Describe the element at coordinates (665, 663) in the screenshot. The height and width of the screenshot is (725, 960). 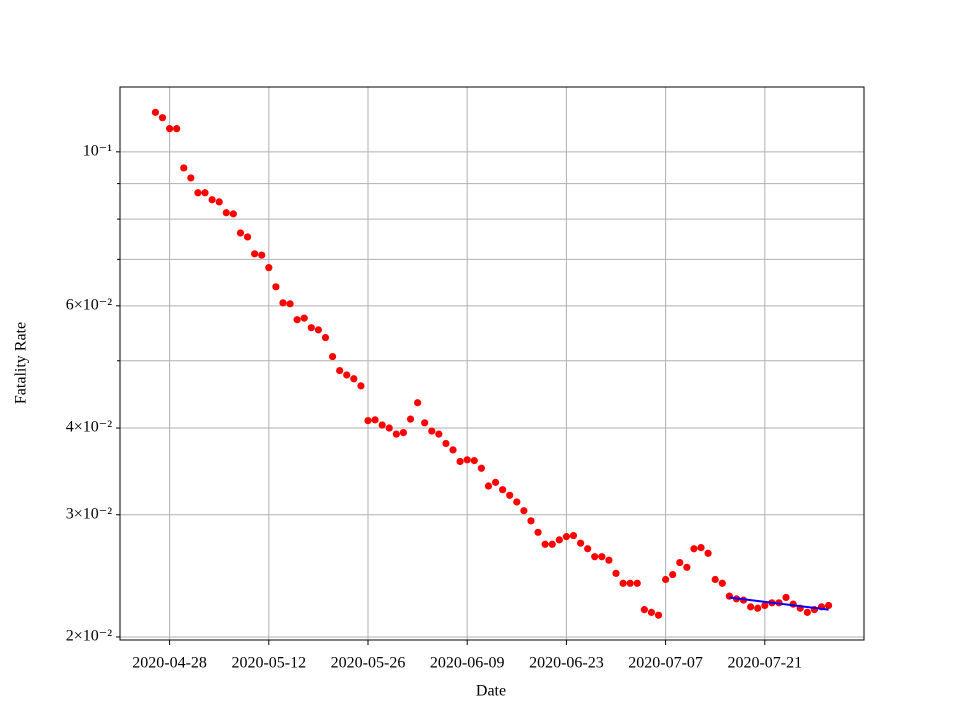
I see `x-tick-label: 2020-07-07` at that location.